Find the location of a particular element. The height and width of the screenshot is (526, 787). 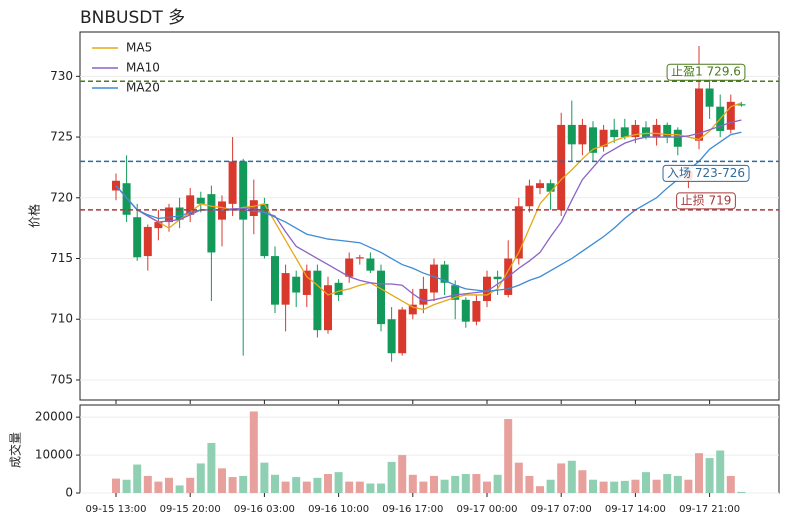

y-tick-label: 0 is located at coordinates (69, 493).